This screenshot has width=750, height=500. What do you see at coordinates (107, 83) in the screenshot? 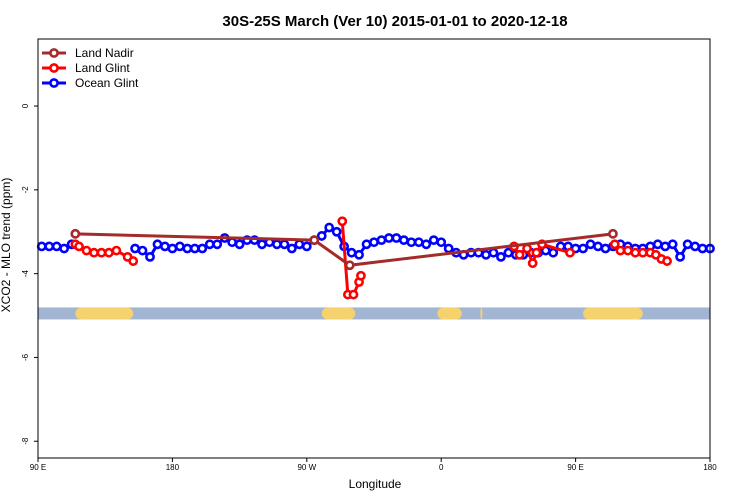
I see `legend-ocean-glint-label: Ocean Glint` at bounding box center [107, 83].